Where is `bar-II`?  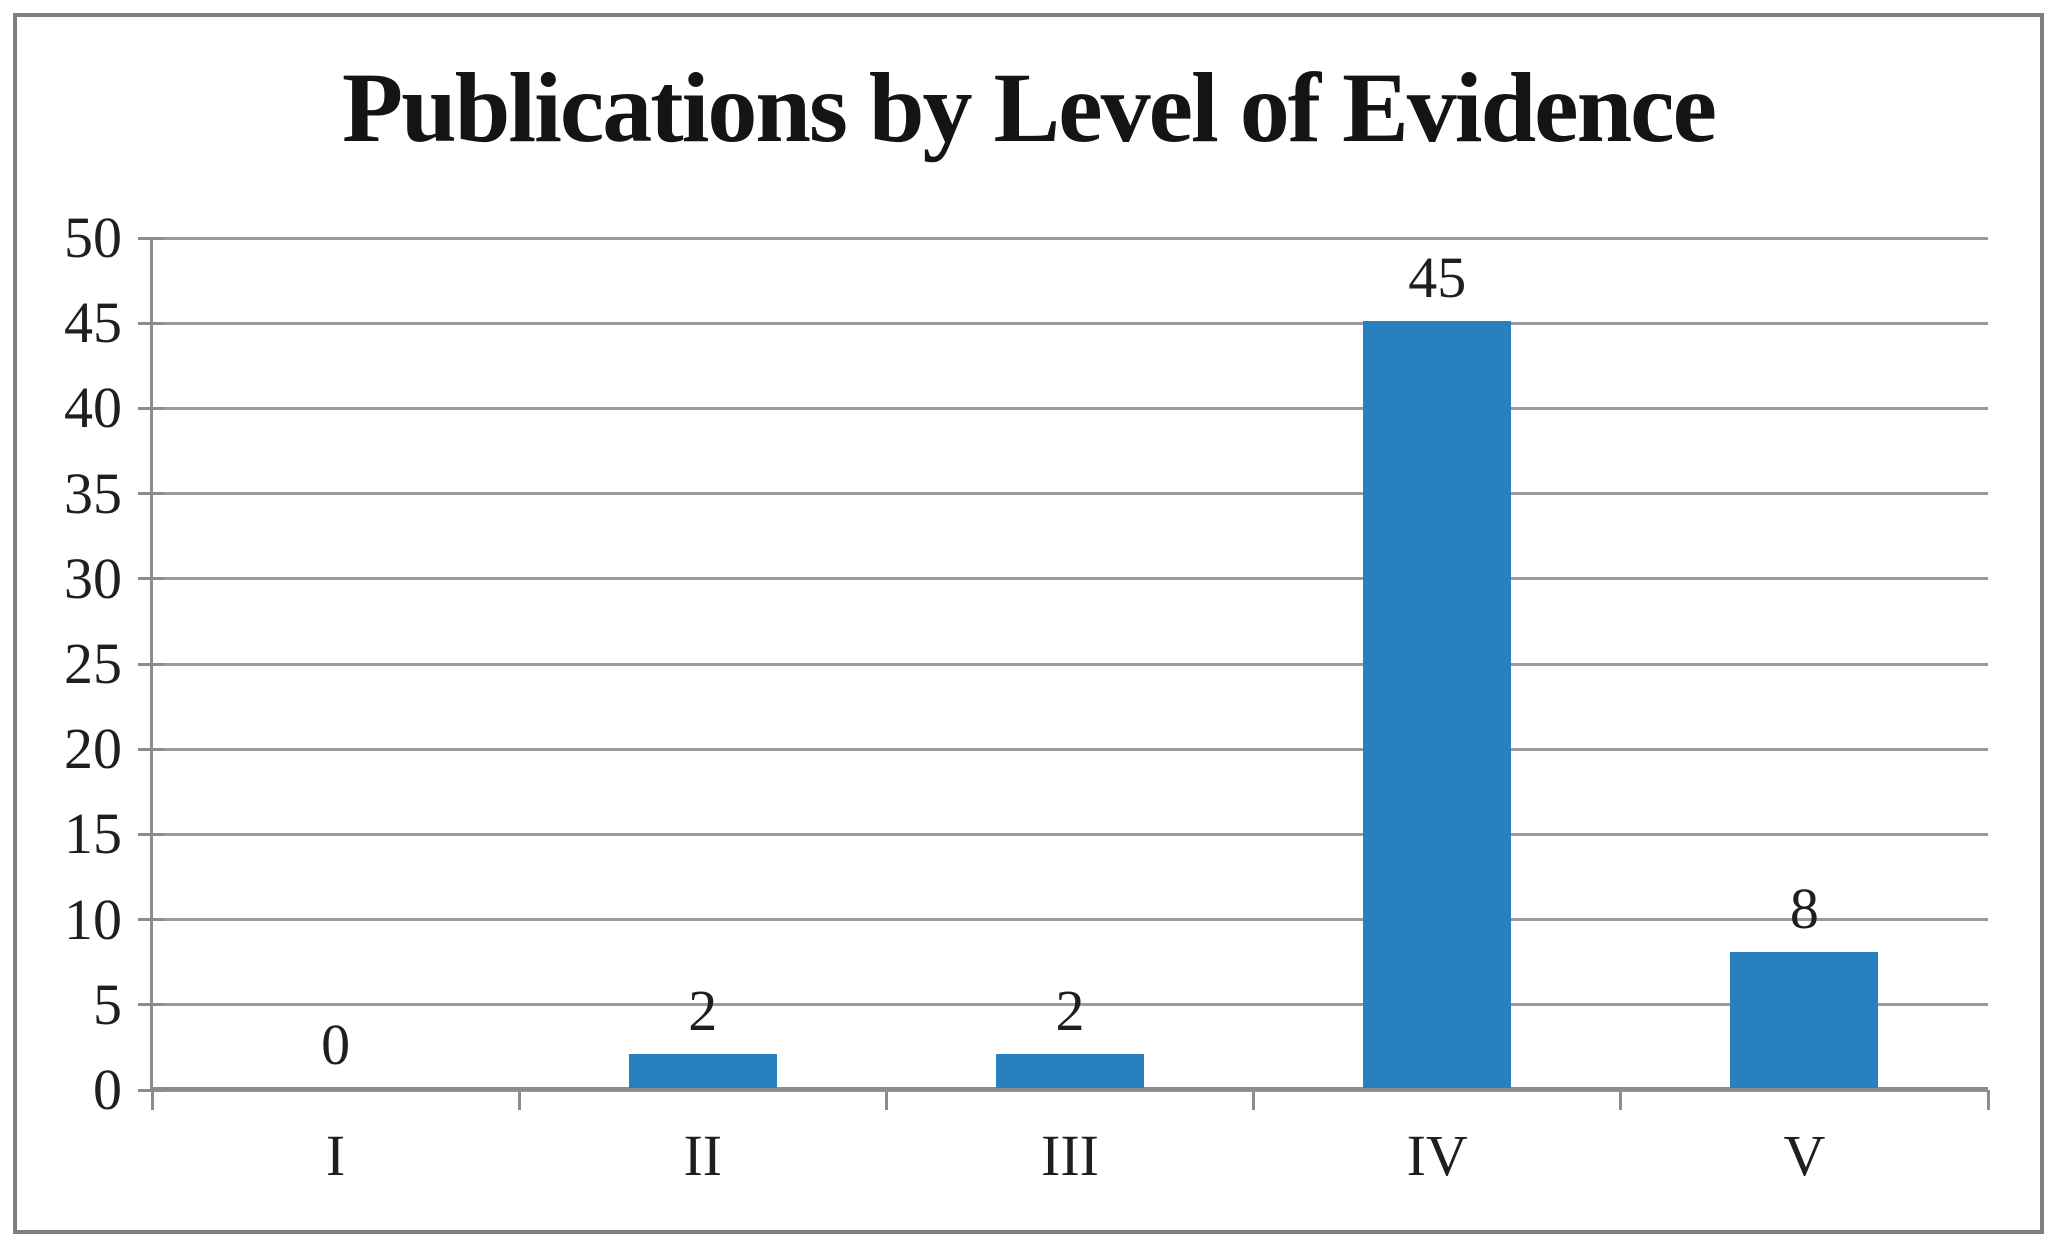 bar-II is located at coordinates (702, 1070).